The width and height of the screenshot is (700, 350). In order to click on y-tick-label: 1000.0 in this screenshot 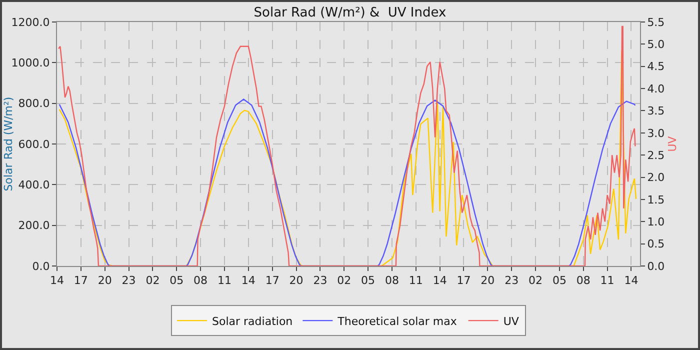, I will do `click(30, 63)`.